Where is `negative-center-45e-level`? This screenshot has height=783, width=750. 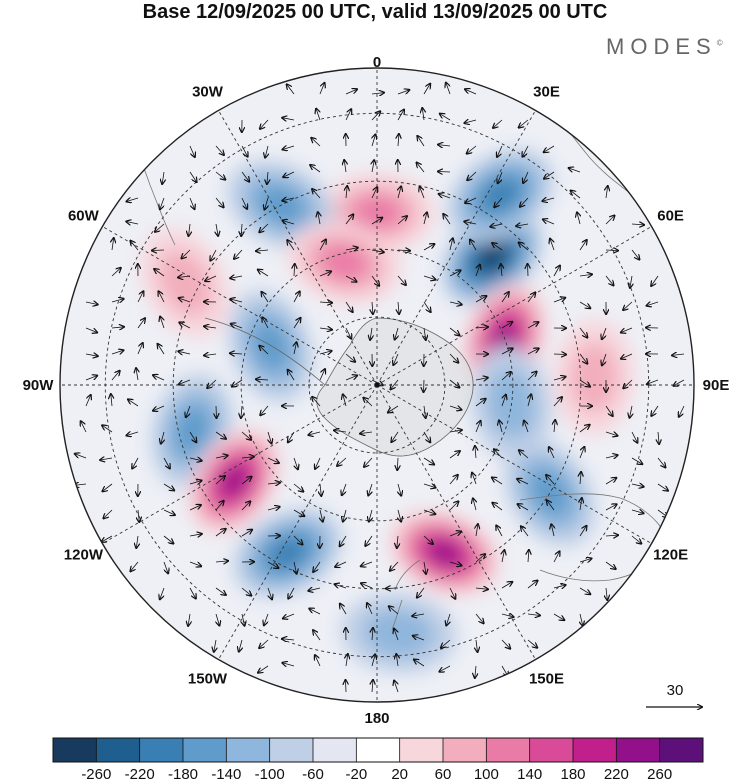 negative-center-45e-level is located at coordinates (492, 257).